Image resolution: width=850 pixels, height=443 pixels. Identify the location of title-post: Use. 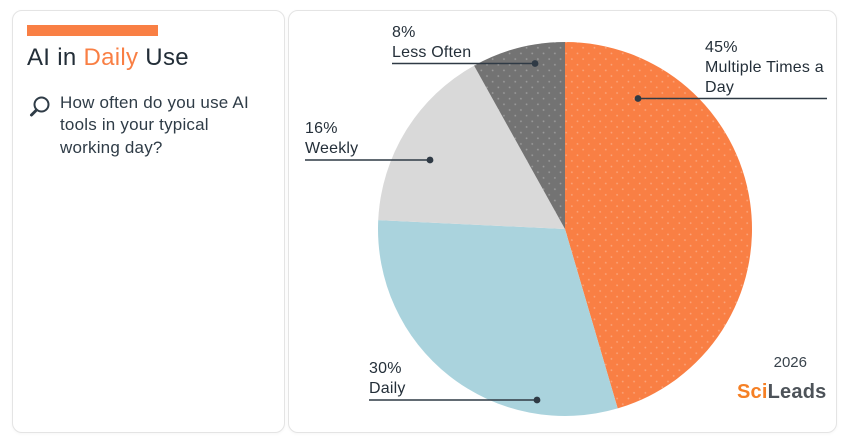
(163, 57).